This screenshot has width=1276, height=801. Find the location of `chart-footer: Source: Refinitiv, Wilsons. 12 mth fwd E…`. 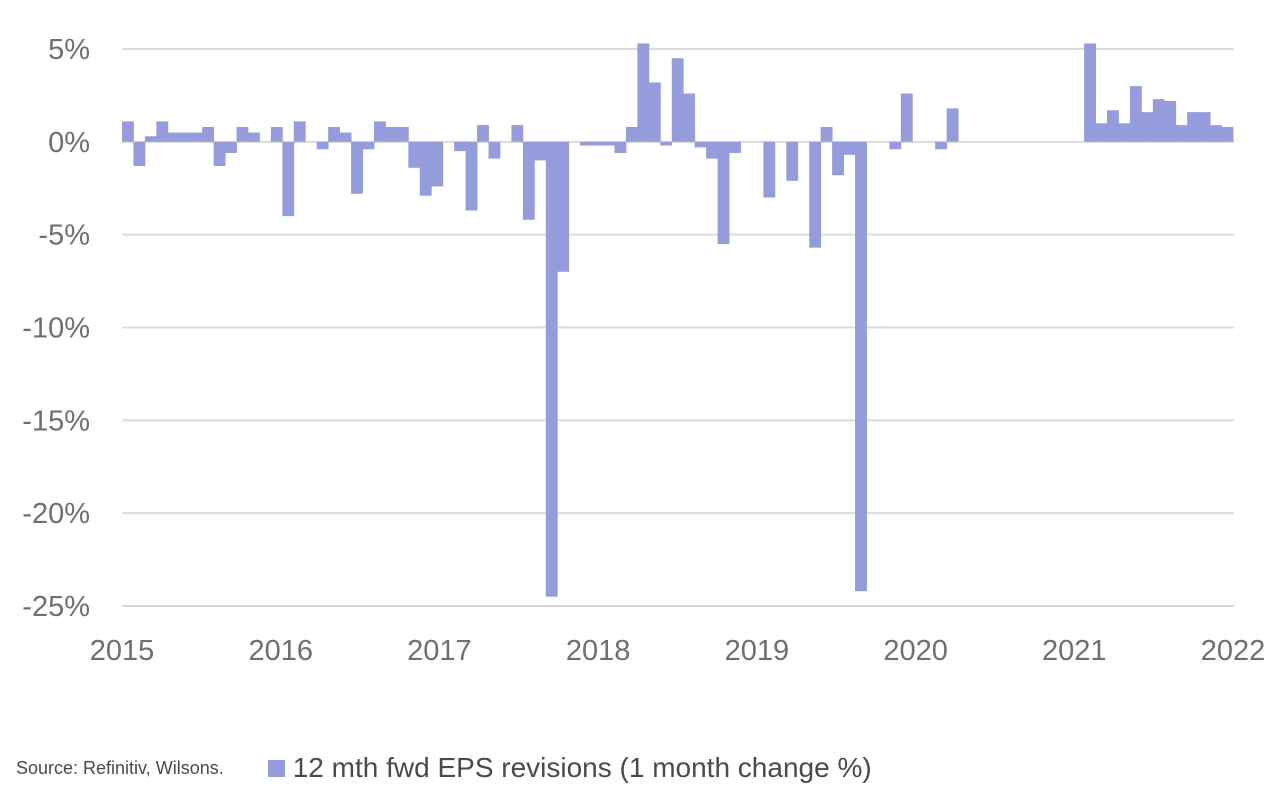

chart-footer: Source: Refinitiv, Wilsons. 12 mth fwd E… is located at coordinates (444, 768).